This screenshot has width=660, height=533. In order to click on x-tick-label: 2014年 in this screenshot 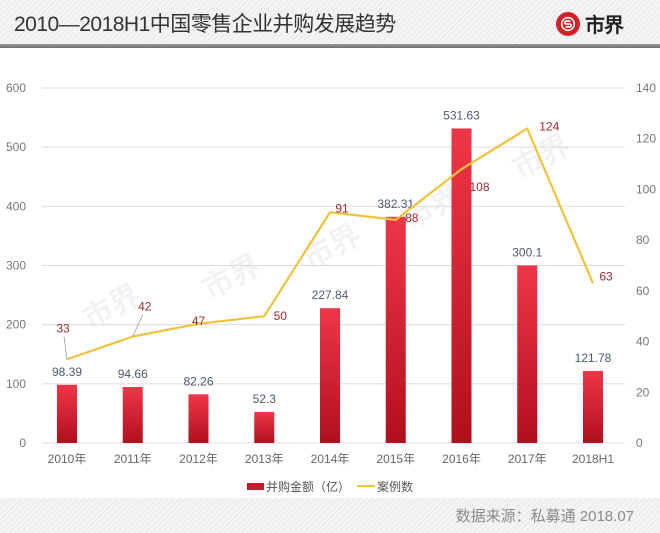, I will do `click(330, 459)`.